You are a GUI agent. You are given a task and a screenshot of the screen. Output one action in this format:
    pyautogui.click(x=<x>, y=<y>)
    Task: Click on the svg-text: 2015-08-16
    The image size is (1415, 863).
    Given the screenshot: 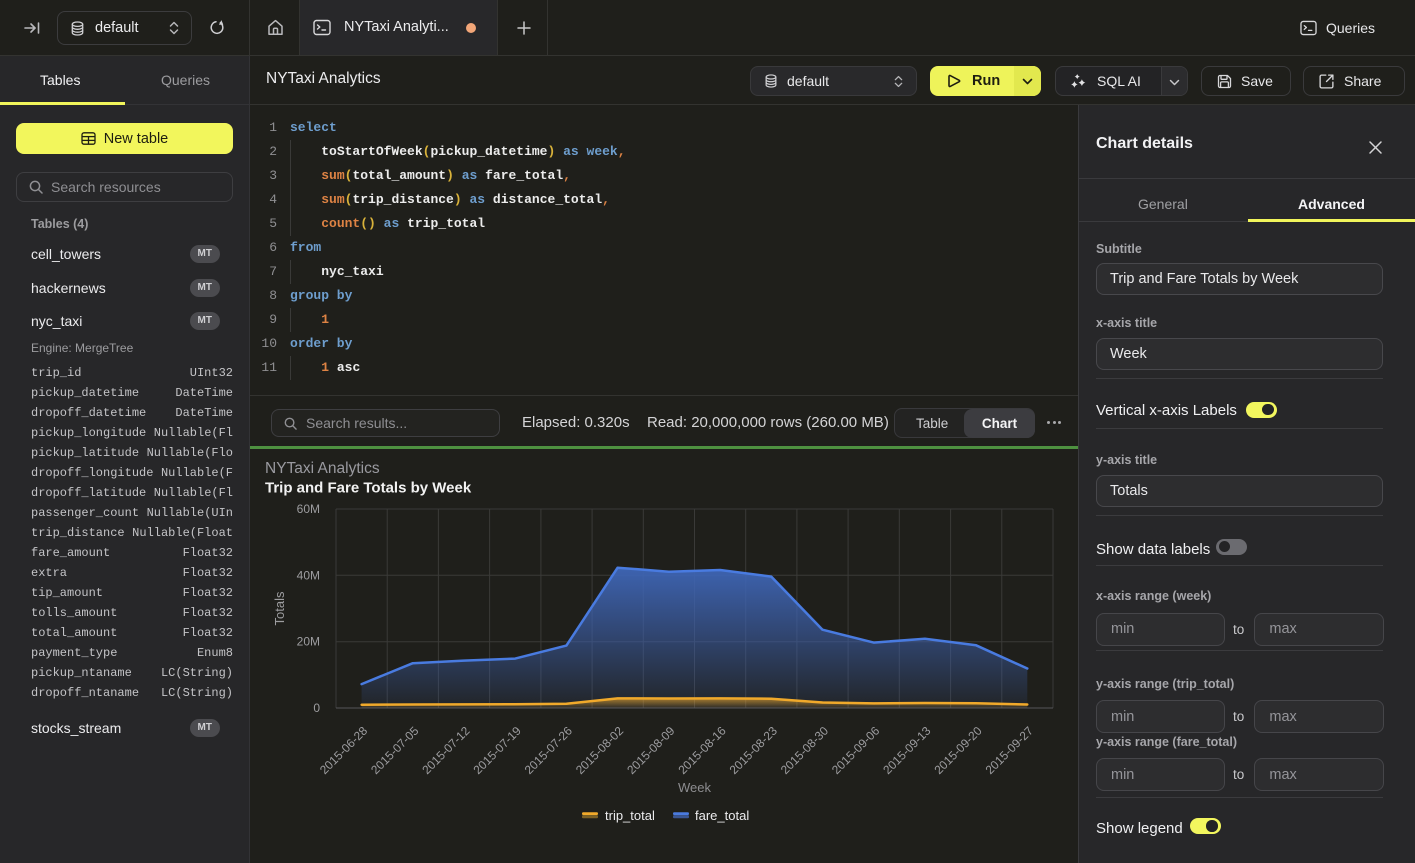 What is the action you would take?
    pyautogui.click(x=702, y=750)
    